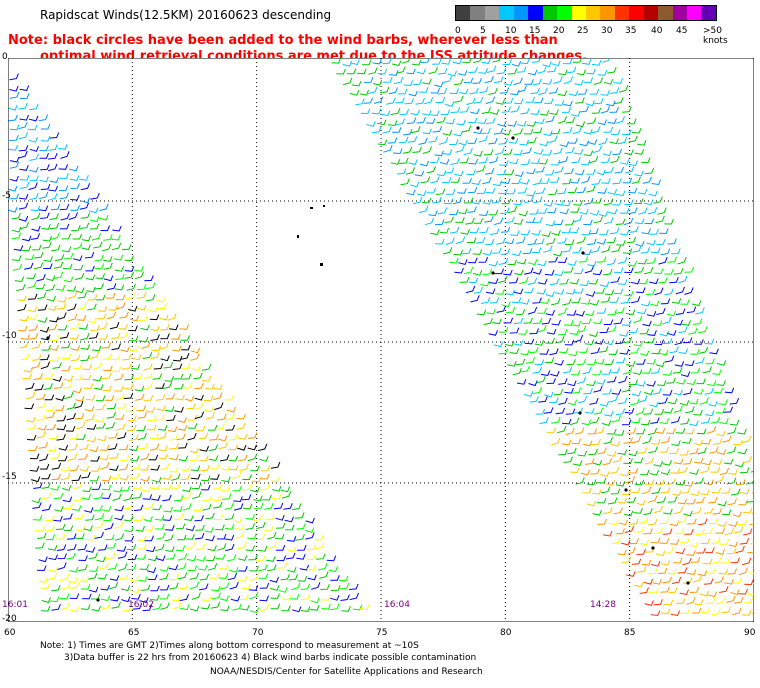  I want to click on legend-label: 15, so click(535, 31).